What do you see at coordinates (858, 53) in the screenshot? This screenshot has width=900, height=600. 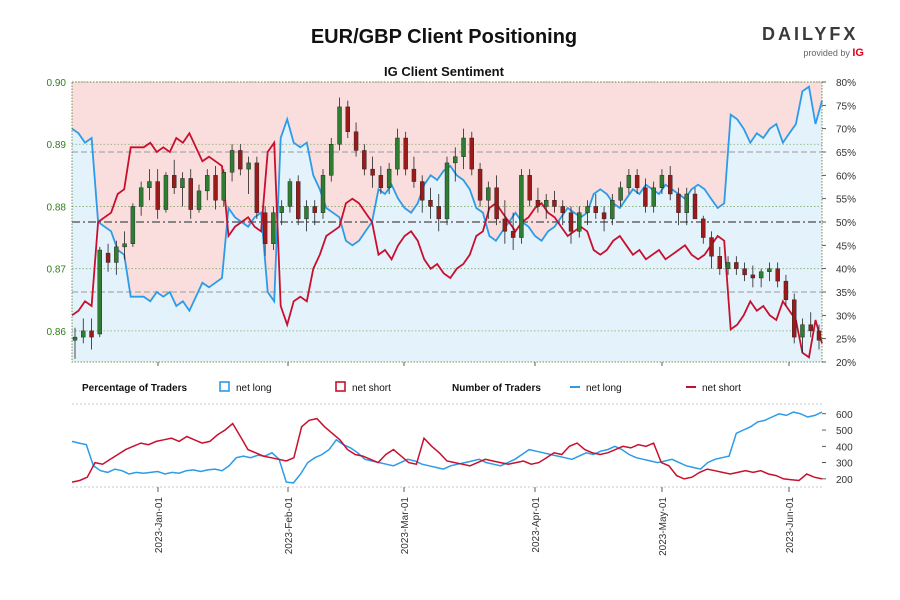 I see `ig-logo: IG` at bounding box center [858, 53].